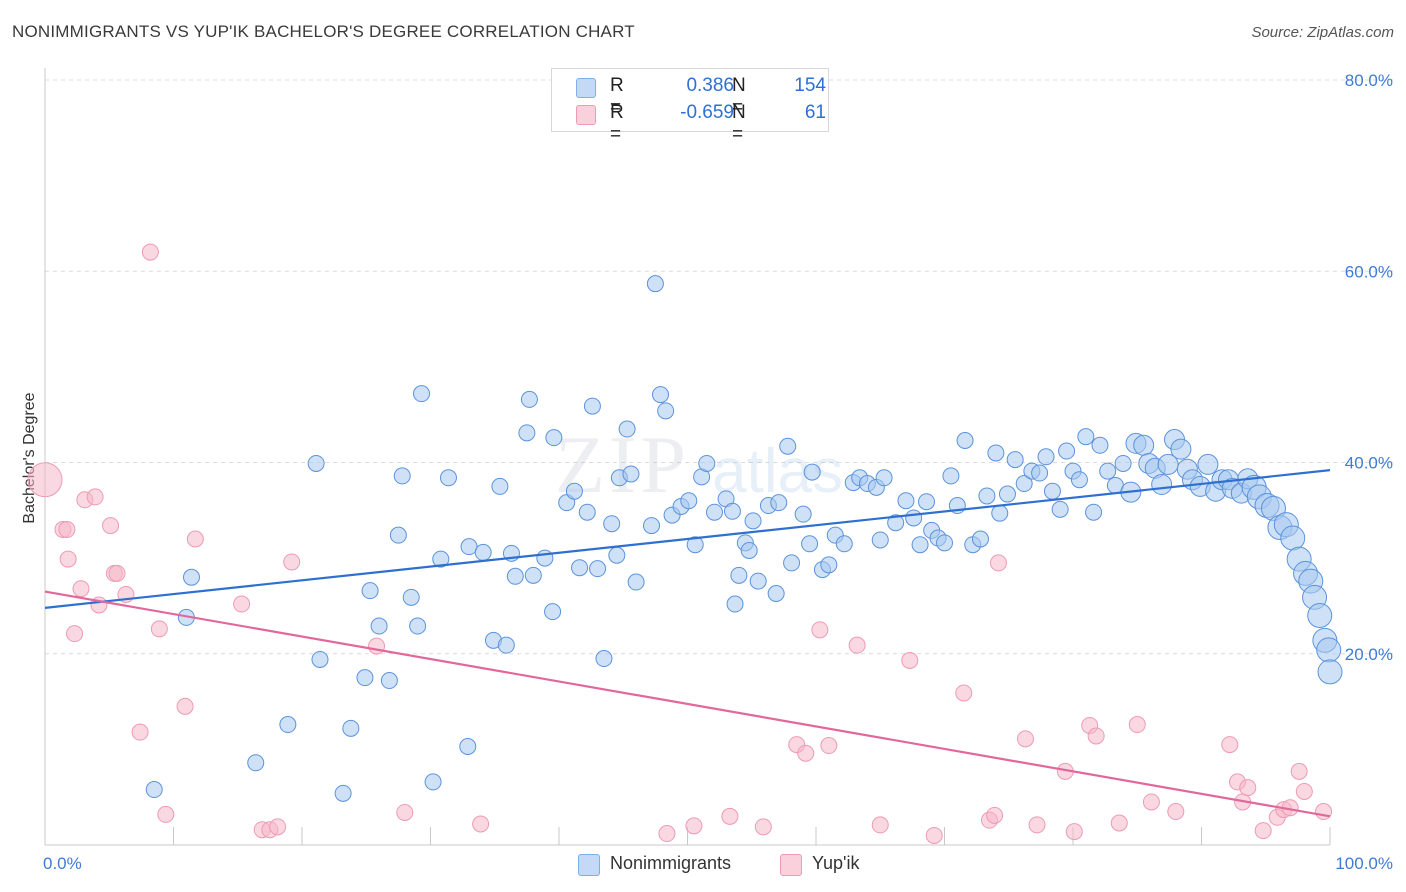 The width and height of the screenshot is (1406, 892). What do you see at coordinates (586, 115) in the screenshot?
I see `legend-swatch-pink` at bounding box center [586, 115].